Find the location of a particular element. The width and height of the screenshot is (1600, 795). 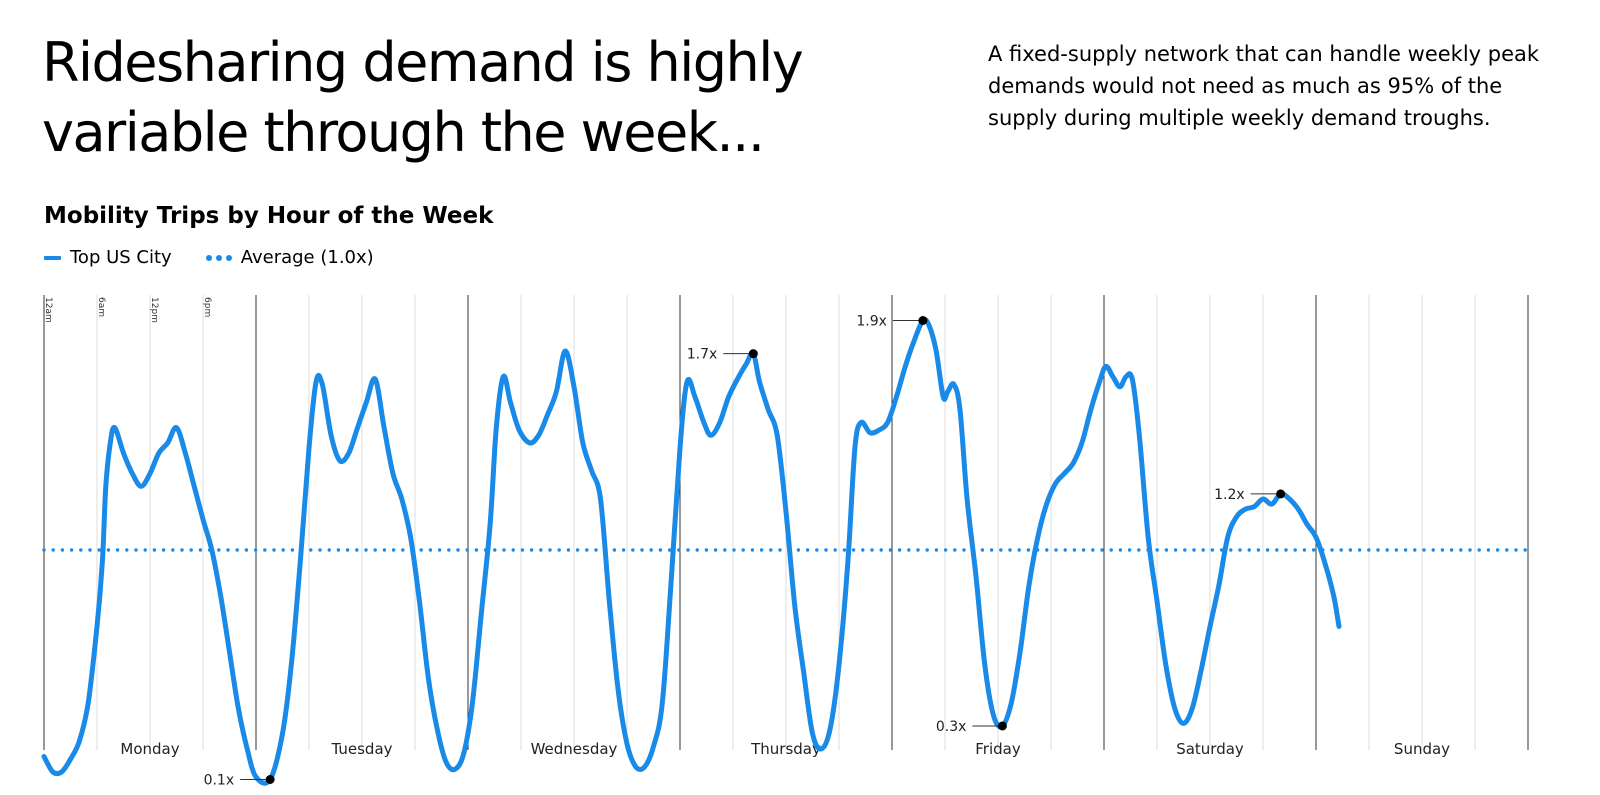

day-label: Saturday is located at coordinates (1210, 749).